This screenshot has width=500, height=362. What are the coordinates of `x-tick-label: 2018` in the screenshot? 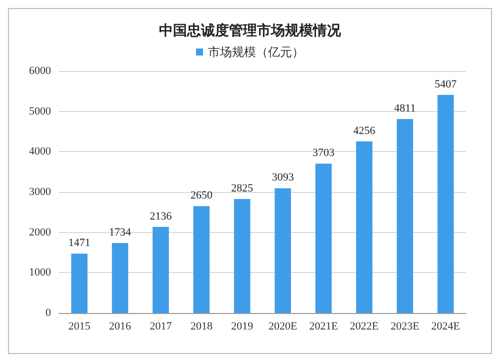 It's located at (201, 326).